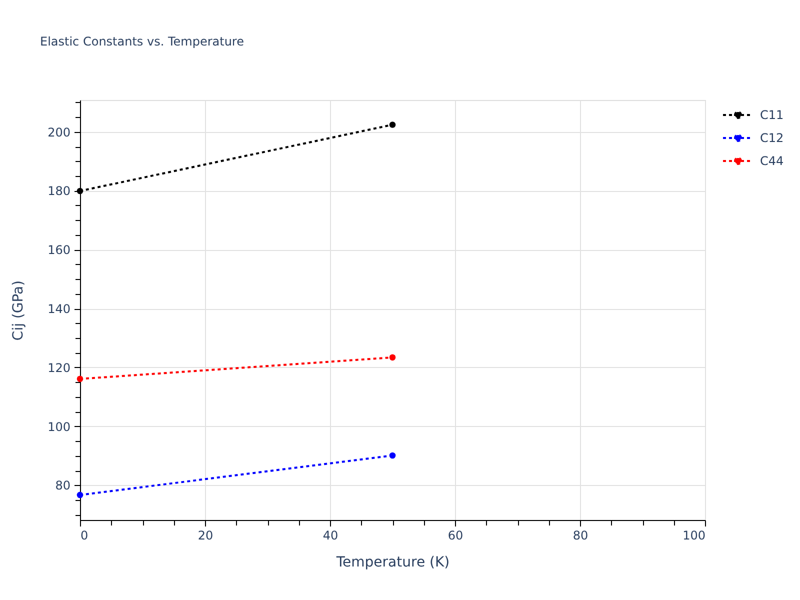 Image resolution: width=800 pixels, height=600 pixels. I want to click on chart-title: Elastic Constants vs. Temperature, so click(142, 41).